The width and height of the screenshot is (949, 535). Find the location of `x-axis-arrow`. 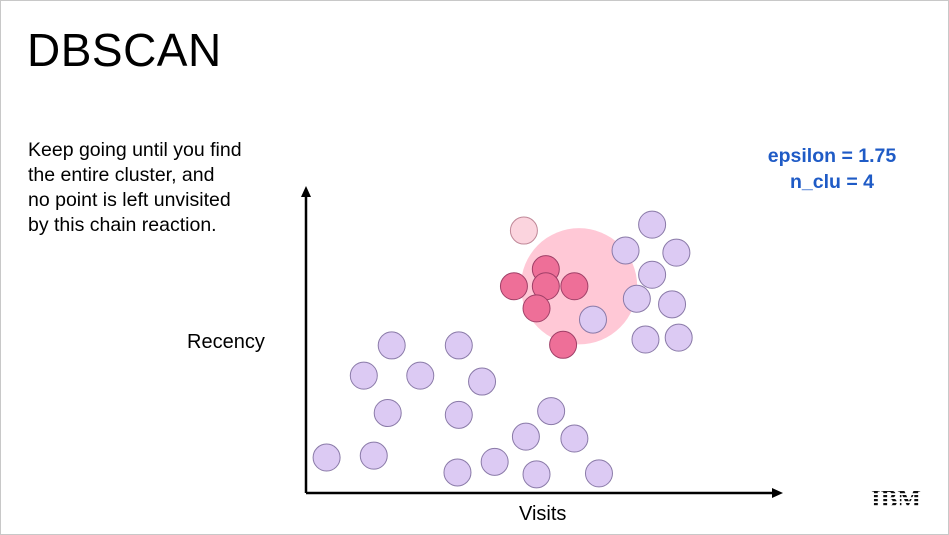

x-axis-arrow is located at coordinates (777, 493).